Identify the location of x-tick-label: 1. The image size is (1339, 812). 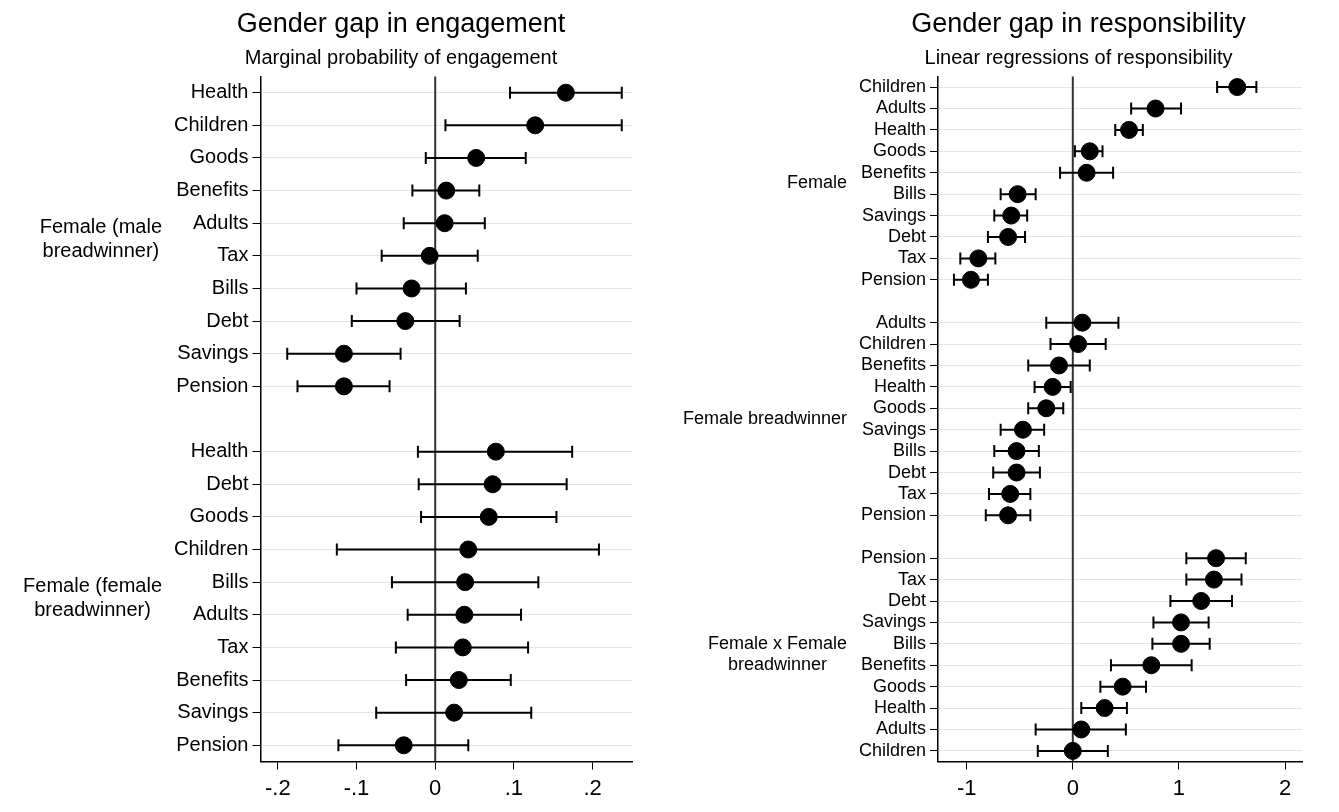
(1179, 787).